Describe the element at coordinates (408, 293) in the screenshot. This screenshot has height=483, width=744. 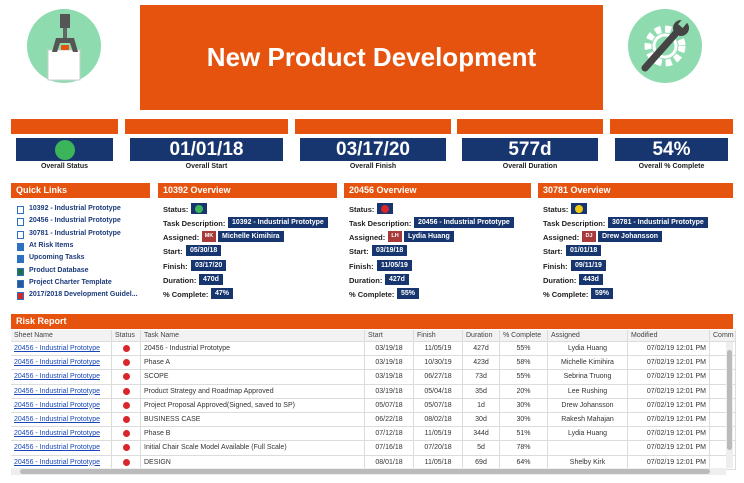
I see `field-value: 55%` at that location.